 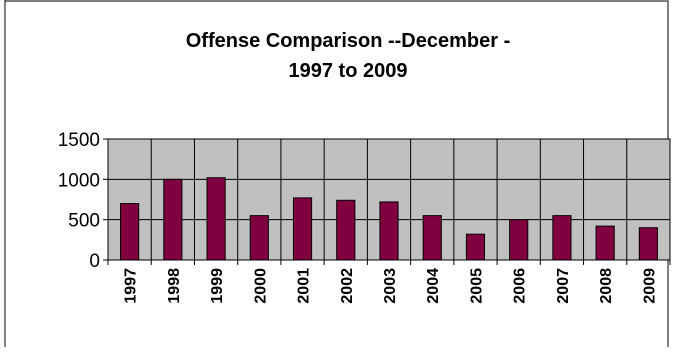 What do you see at coordinates (130, 232) in the screenshot?
I see `bar-1997` at bounding box center [130, 232].